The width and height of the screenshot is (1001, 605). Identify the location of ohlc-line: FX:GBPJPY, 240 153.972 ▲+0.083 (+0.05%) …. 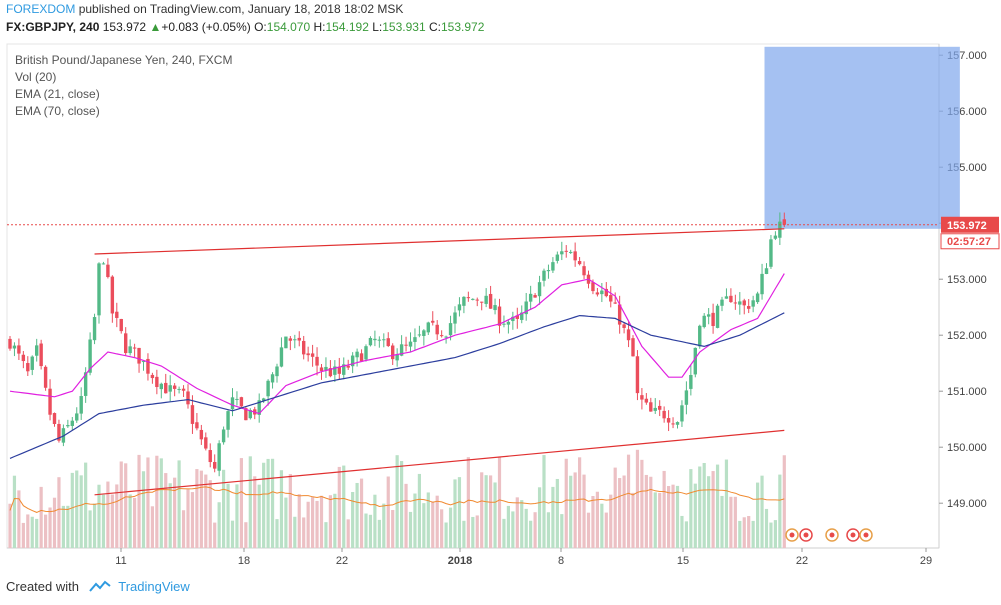
(245, 27).